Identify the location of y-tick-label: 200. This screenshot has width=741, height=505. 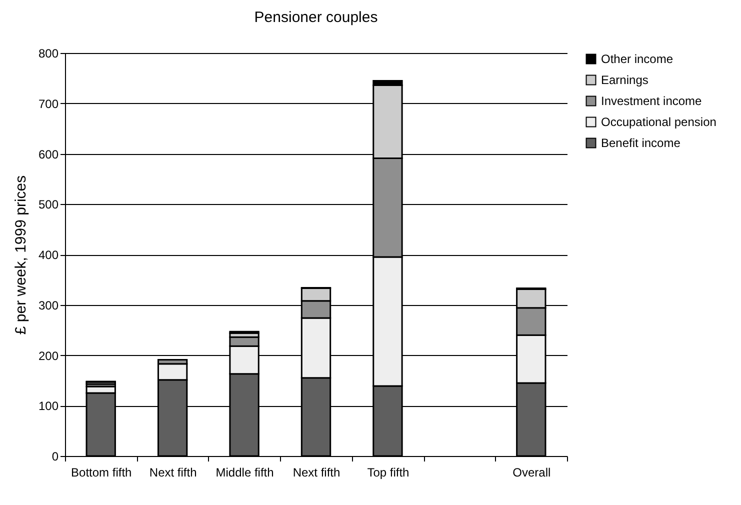
(48, 355).